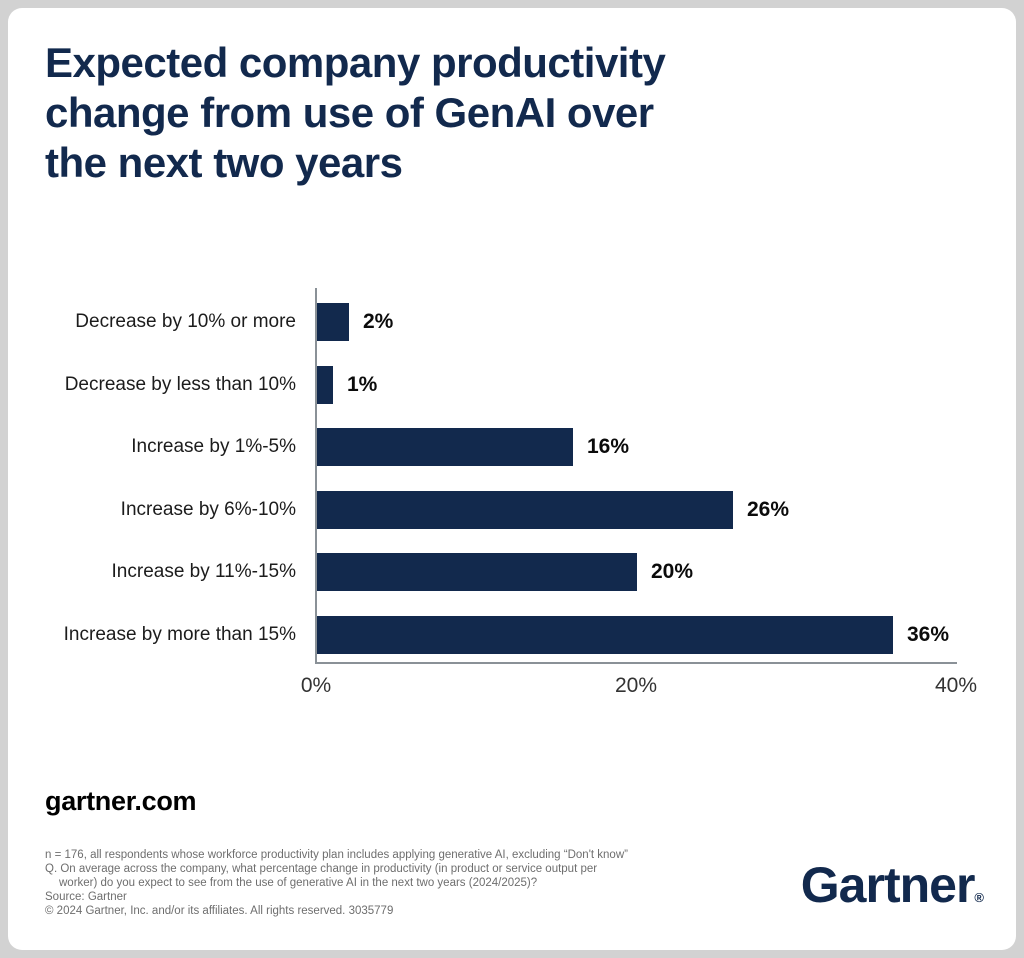  I want to click on category-label: Decrease by less than 10%, so click(180, 384).